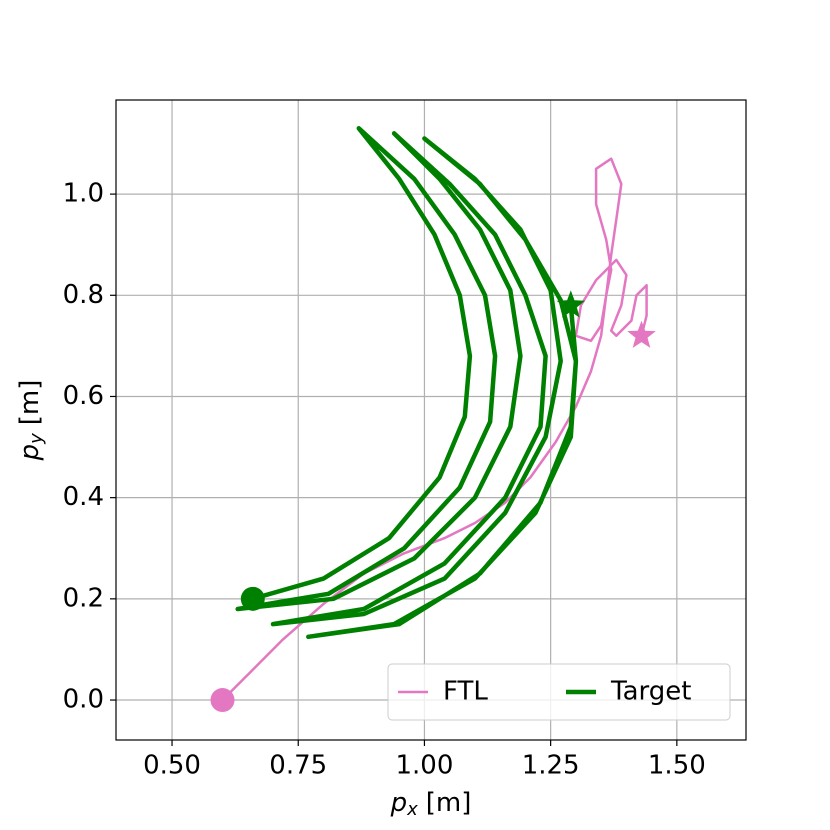  Describe the element at coordinates (412, 809) in the screenshot. I see `x-label-sub: x` at that location.